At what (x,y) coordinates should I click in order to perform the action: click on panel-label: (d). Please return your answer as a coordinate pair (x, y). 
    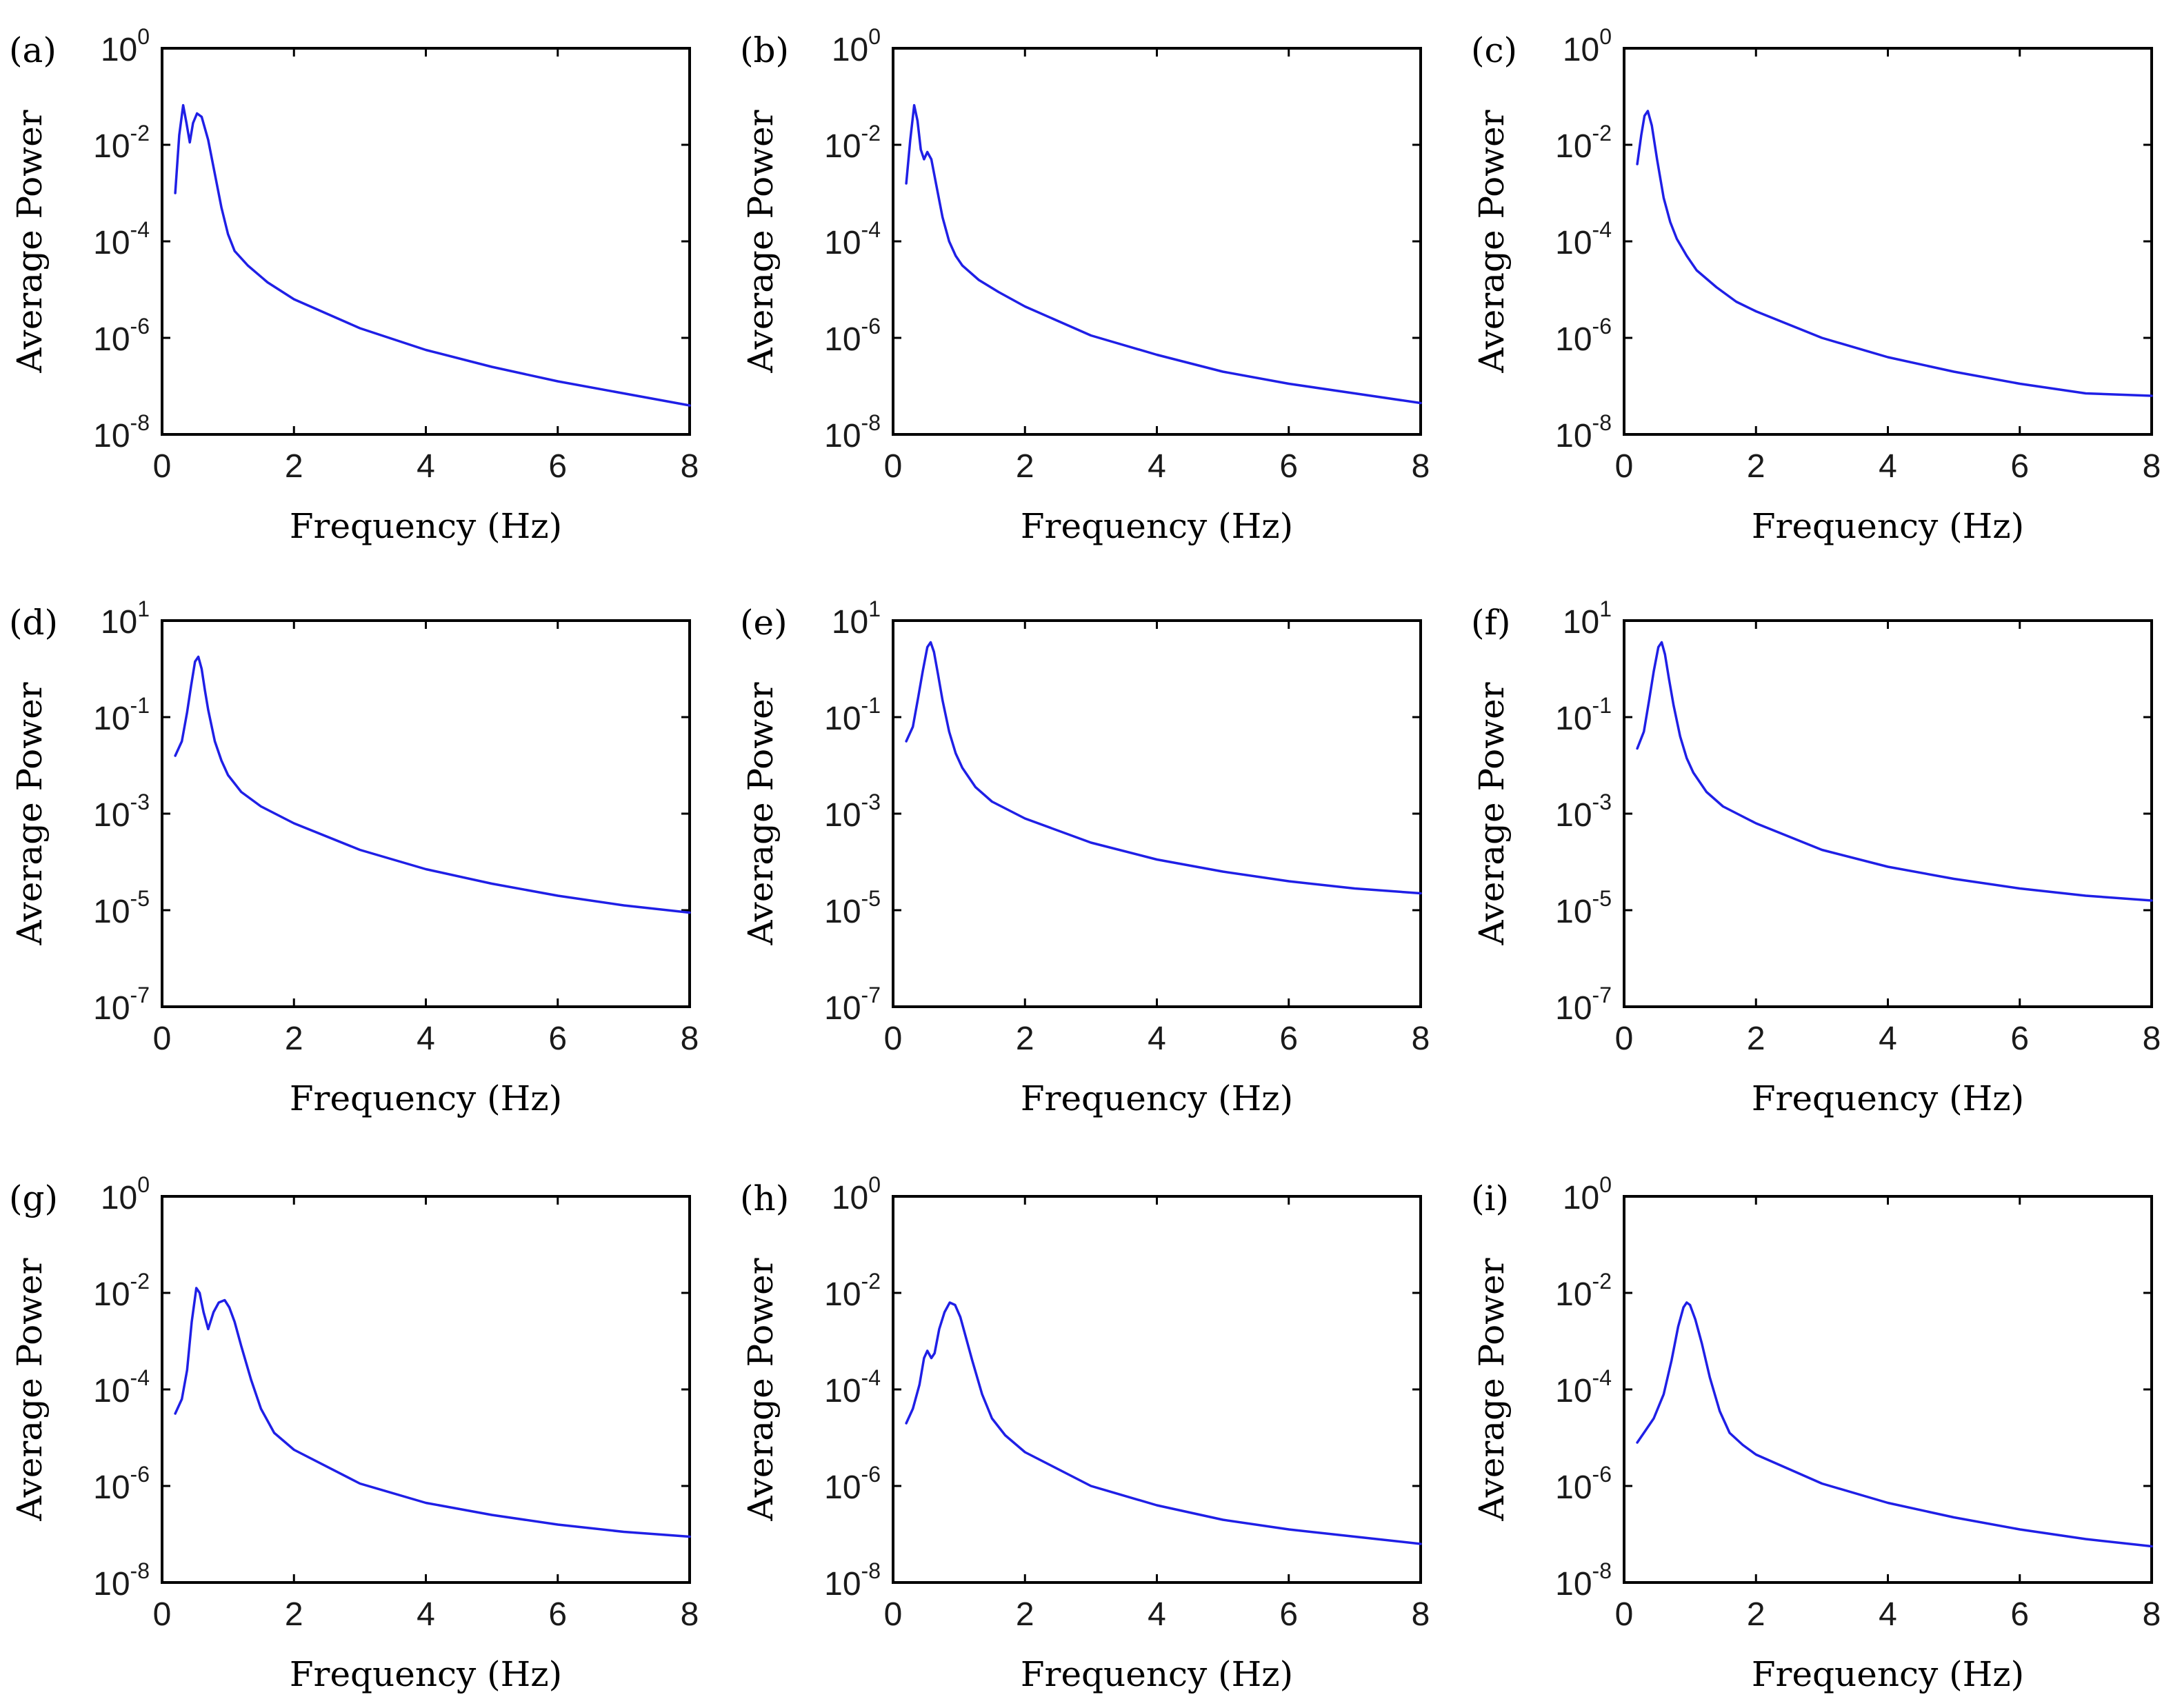
    Looking at the image, I should click on (33, 623).